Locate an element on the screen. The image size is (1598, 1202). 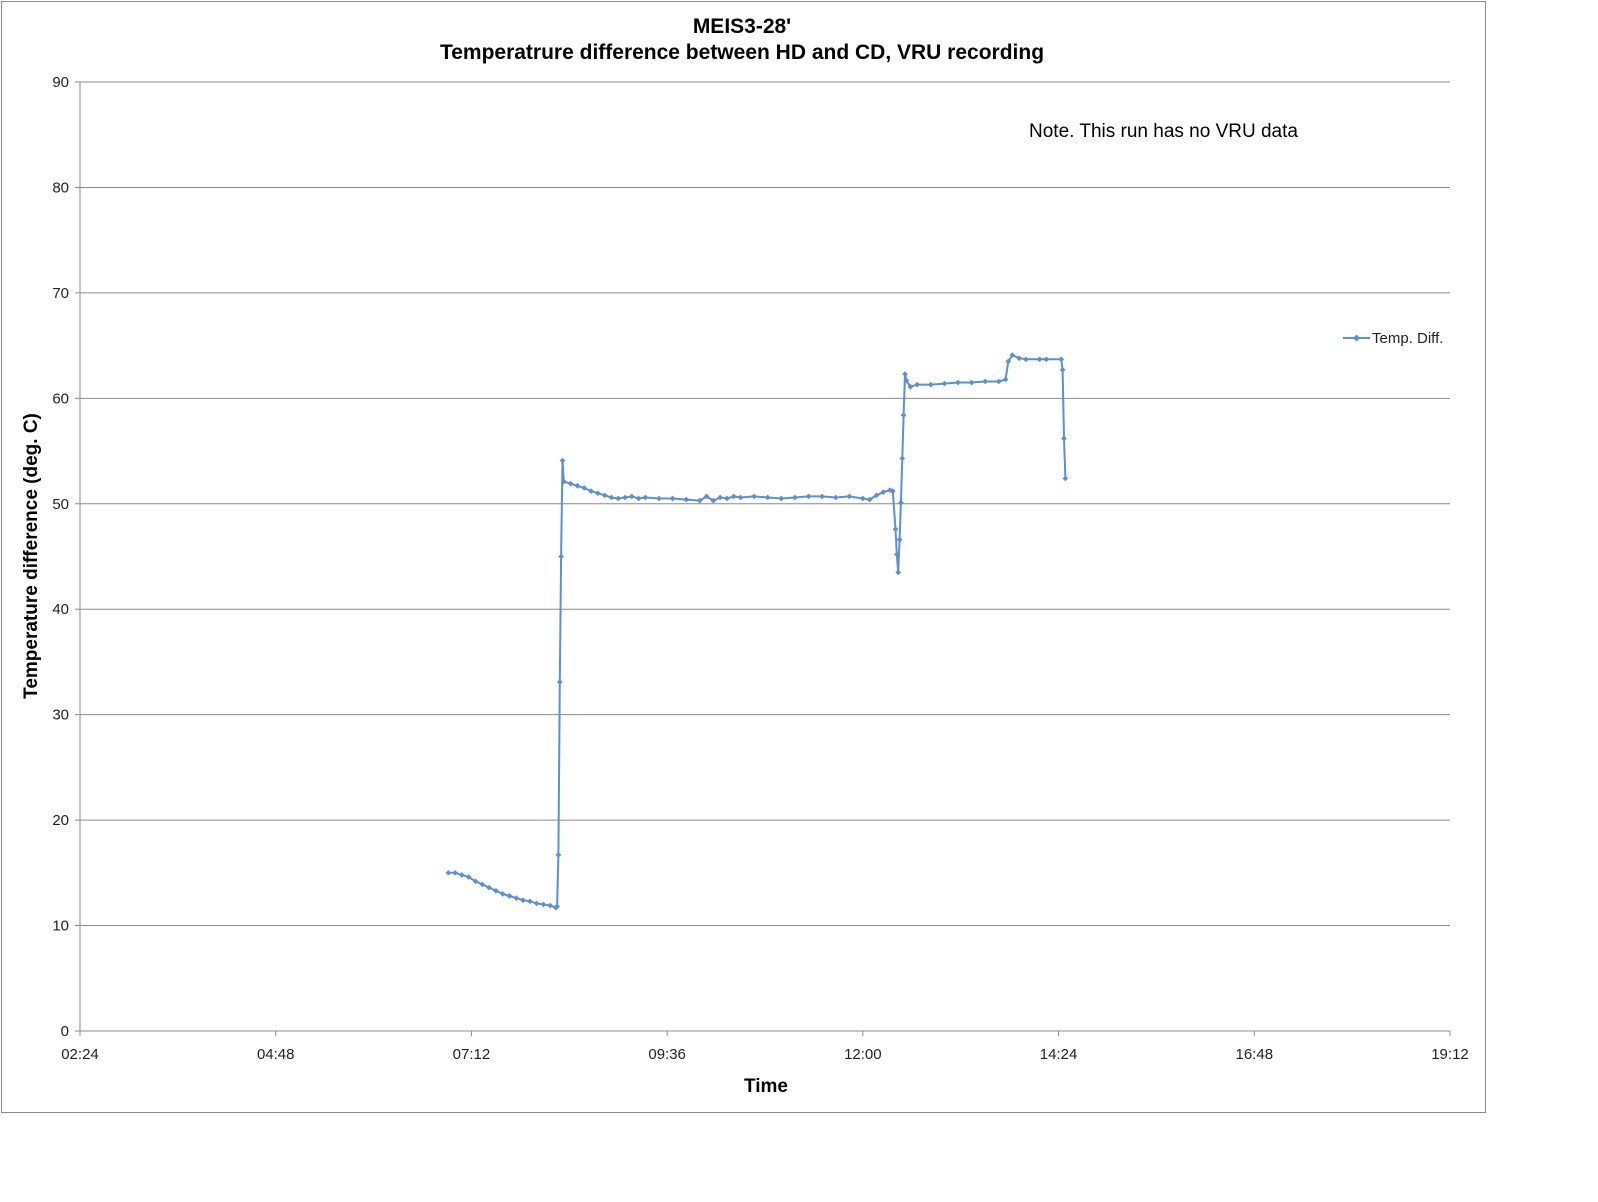
y-tick-label: 20 is located at coordinates (60, 820).